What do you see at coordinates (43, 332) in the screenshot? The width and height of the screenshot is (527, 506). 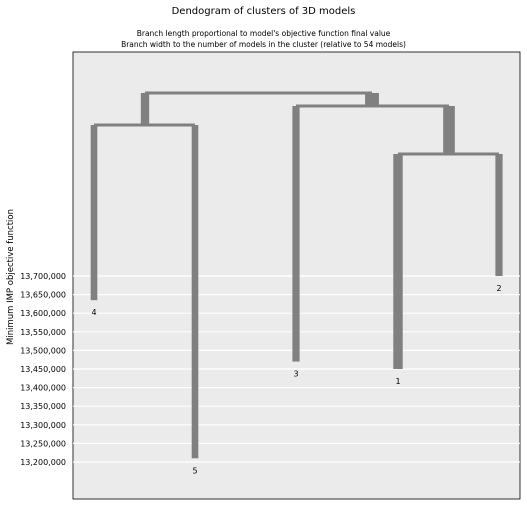 I see `y-tick-label: 13,550,000` at bounding box center [43, 332].